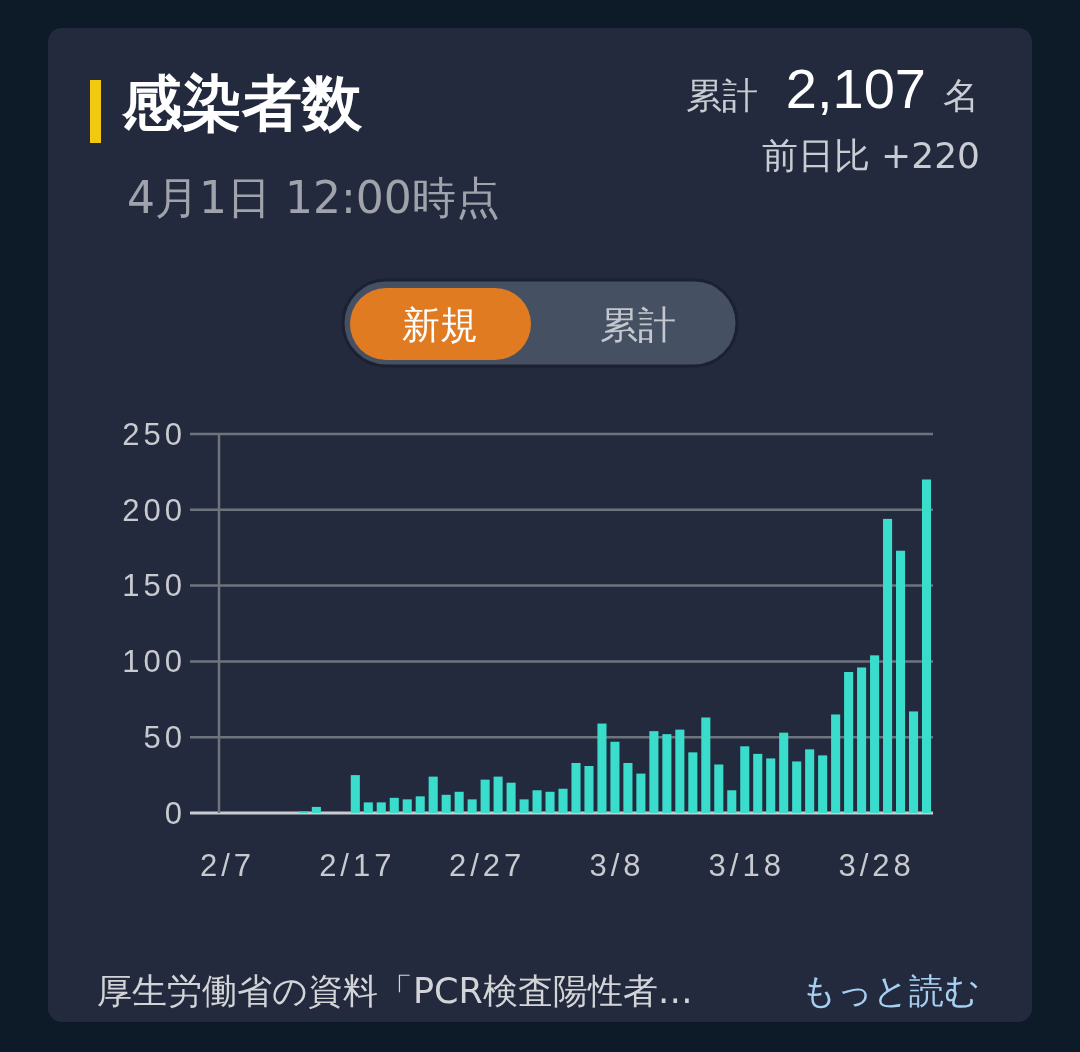  I want to click on x-tick-label: 2/17, so click(357, 865).